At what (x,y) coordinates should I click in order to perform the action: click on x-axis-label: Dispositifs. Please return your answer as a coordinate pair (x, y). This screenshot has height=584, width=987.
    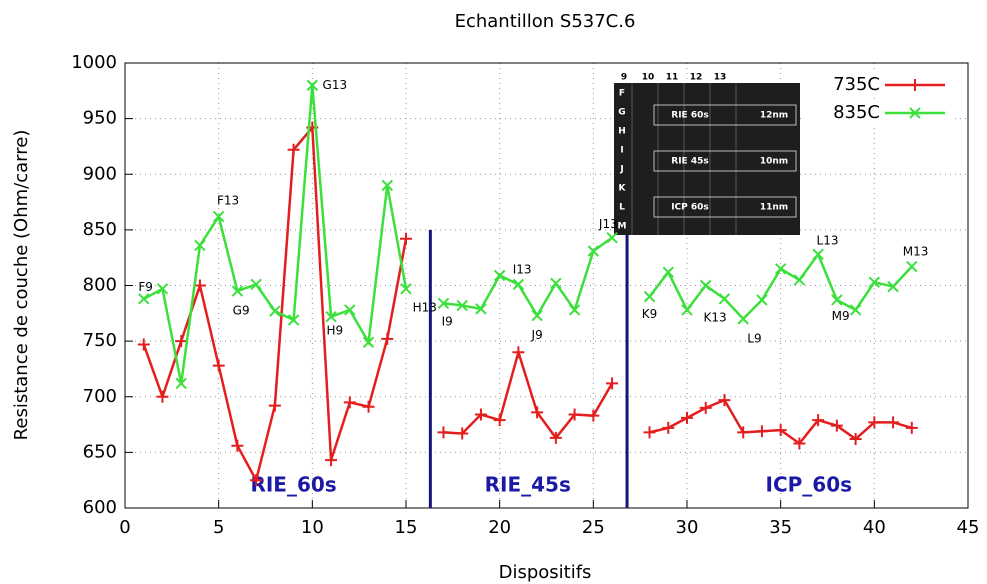
    Looking at the image, I should click on (545, 572).